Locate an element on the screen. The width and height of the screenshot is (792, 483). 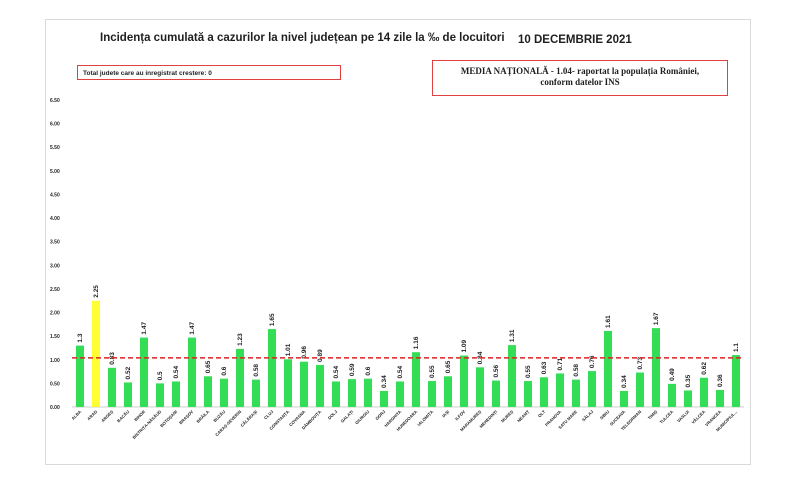
x-tick-label: NEAMȚ is located at coordinates (523, 416).